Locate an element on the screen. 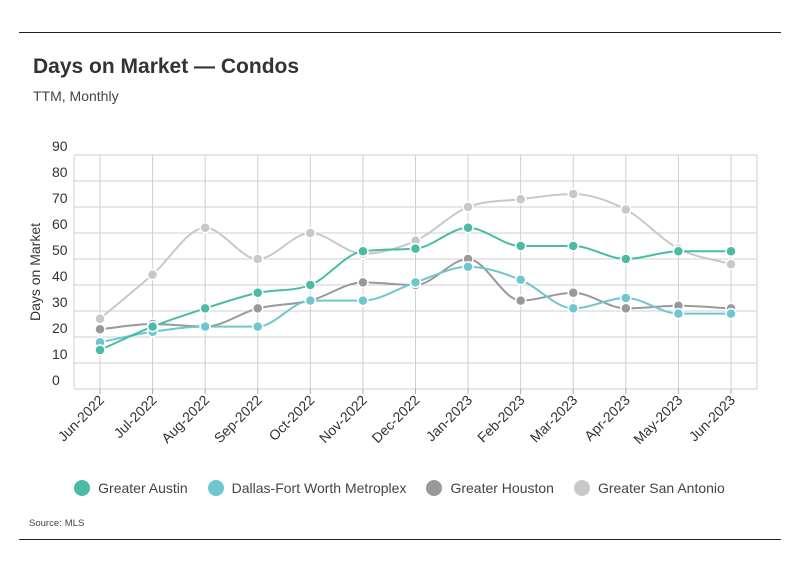 Image resolution: width=799 pixels, height=575 pixels. y-tick-label: 10 is located at coordinates (60, 354).